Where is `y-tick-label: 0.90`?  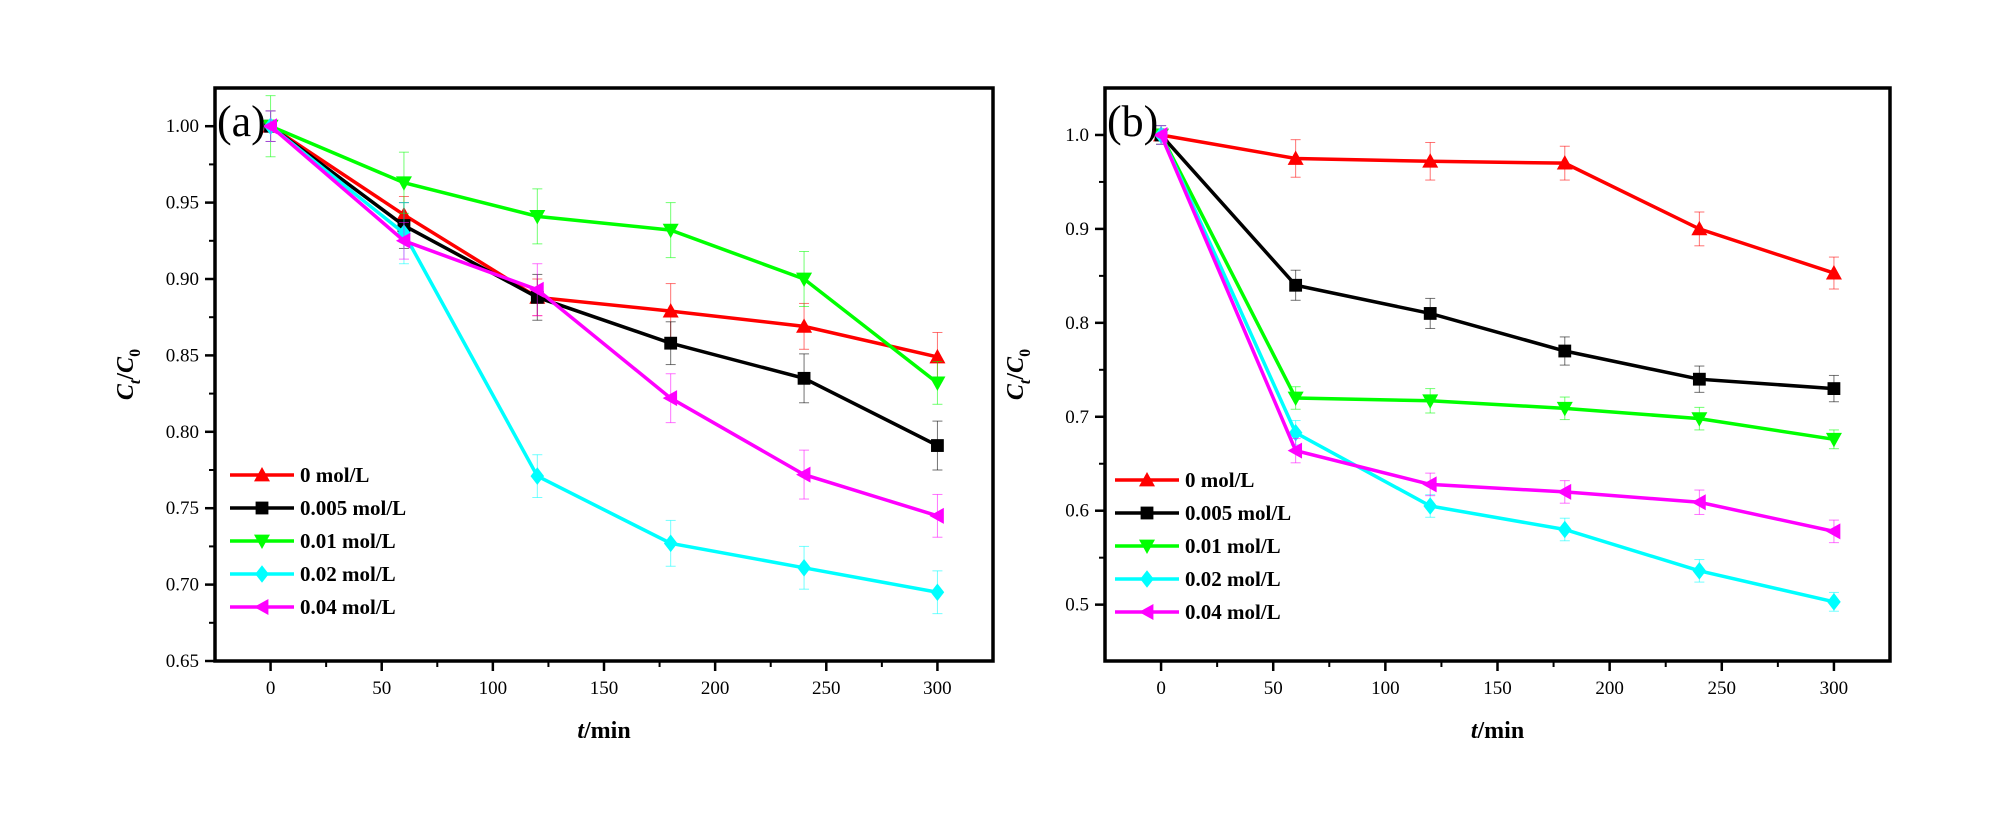
y-tick-label: 0.90 is located at coordinates (182, 279).